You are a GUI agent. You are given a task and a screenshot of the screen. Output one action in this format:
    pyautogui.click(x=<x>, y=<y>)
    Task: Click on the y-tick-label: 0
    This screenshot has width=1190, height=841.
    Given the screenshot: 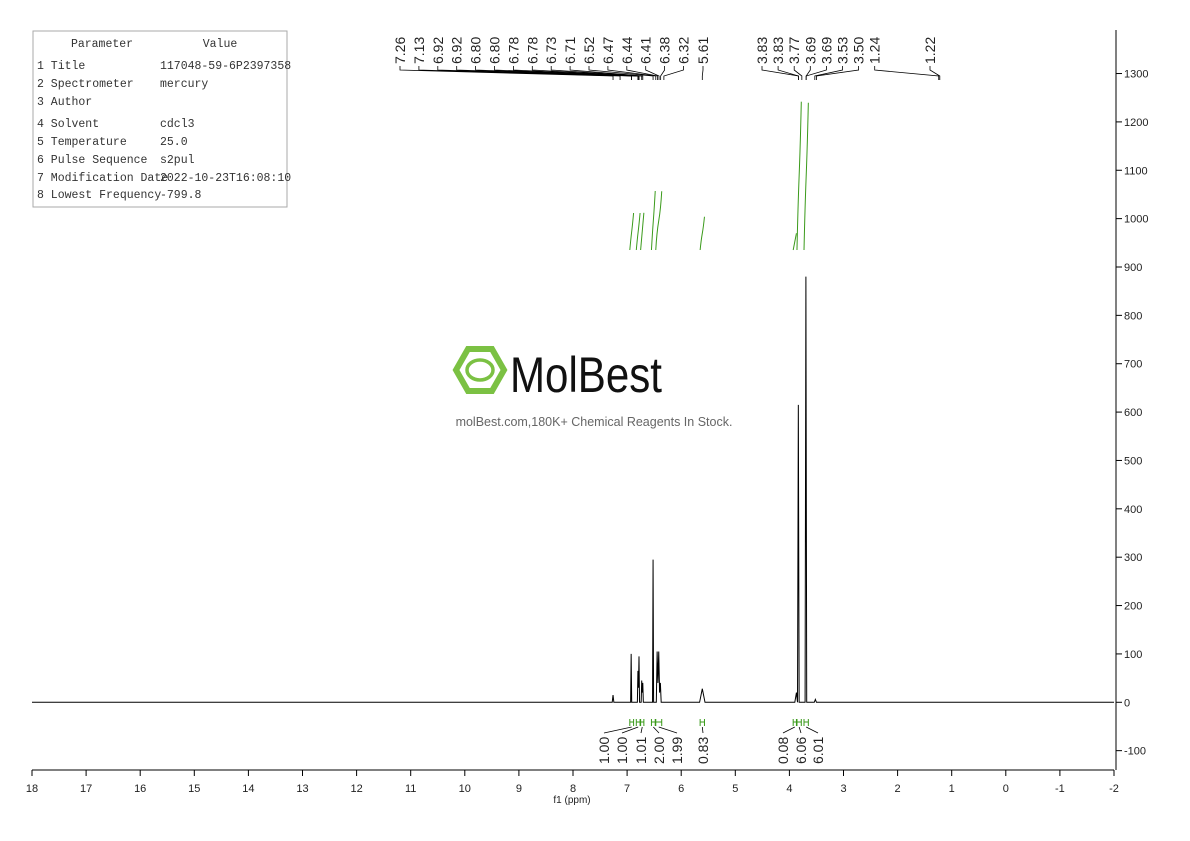 What is the action you would take?
    pyautogui.click(x=1127, y=703)
    